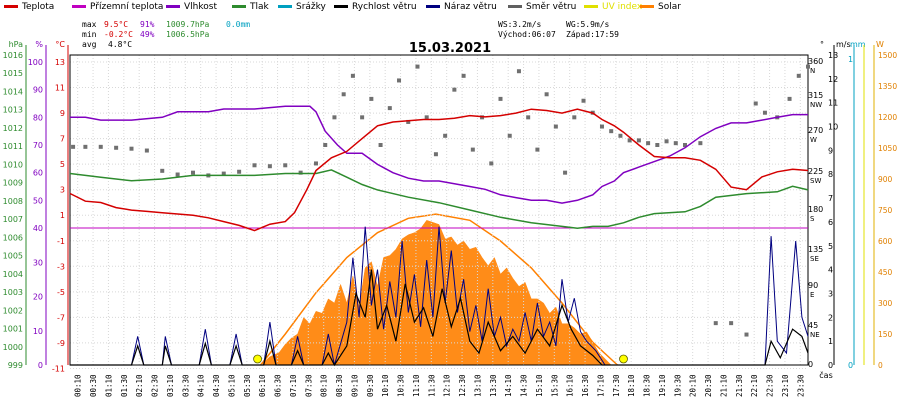  What do you see at coordinates (462, 385) in the screenshot?
I see `x-tick-label: 12:30` at bounding box center [462, 385].